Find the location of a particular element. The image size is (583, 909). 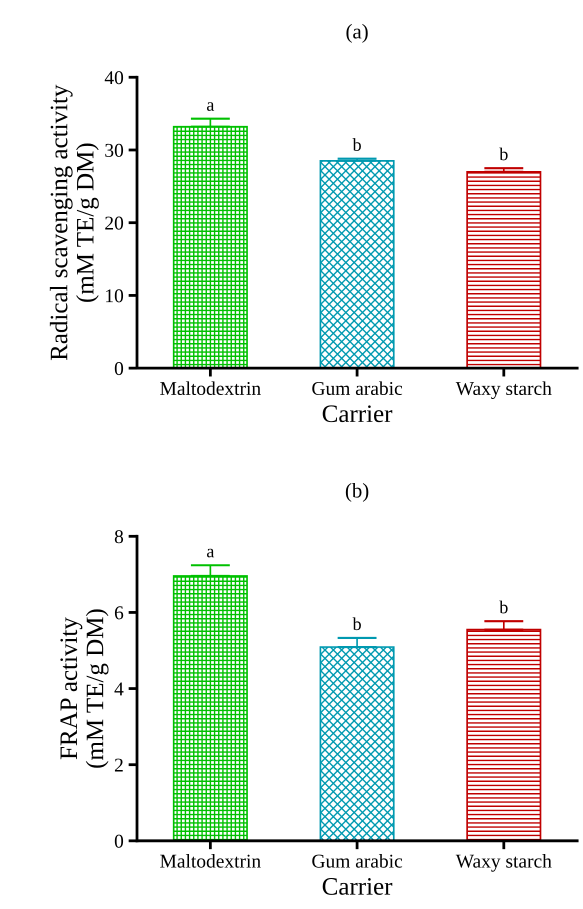

y-axis-title: FRAP activity (mM TE/g DM) is located at coordinates (84, 688).